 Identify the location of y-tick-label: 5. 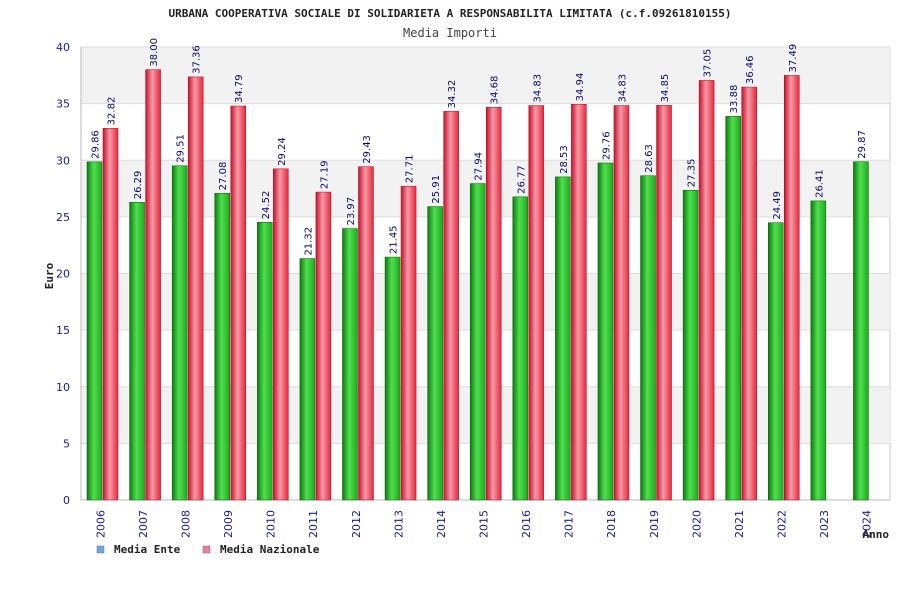
(66, 443).